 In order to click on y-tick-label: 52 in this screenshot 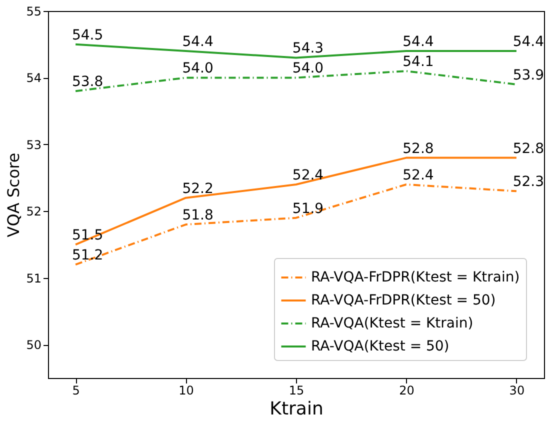, I will do `click(34, 211)`.